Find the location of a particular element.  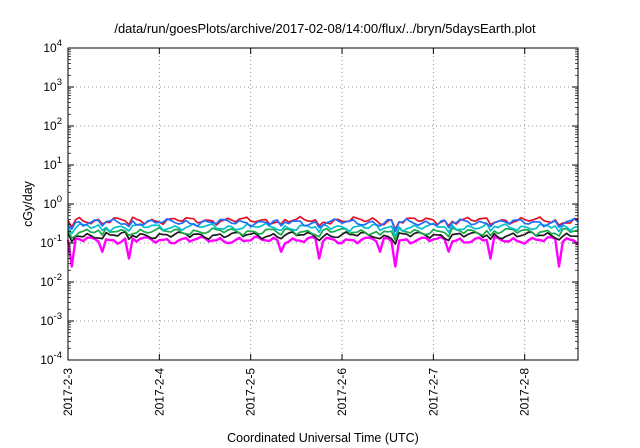

y-tick-exponent: 2 is located at coordinates (59, 121).